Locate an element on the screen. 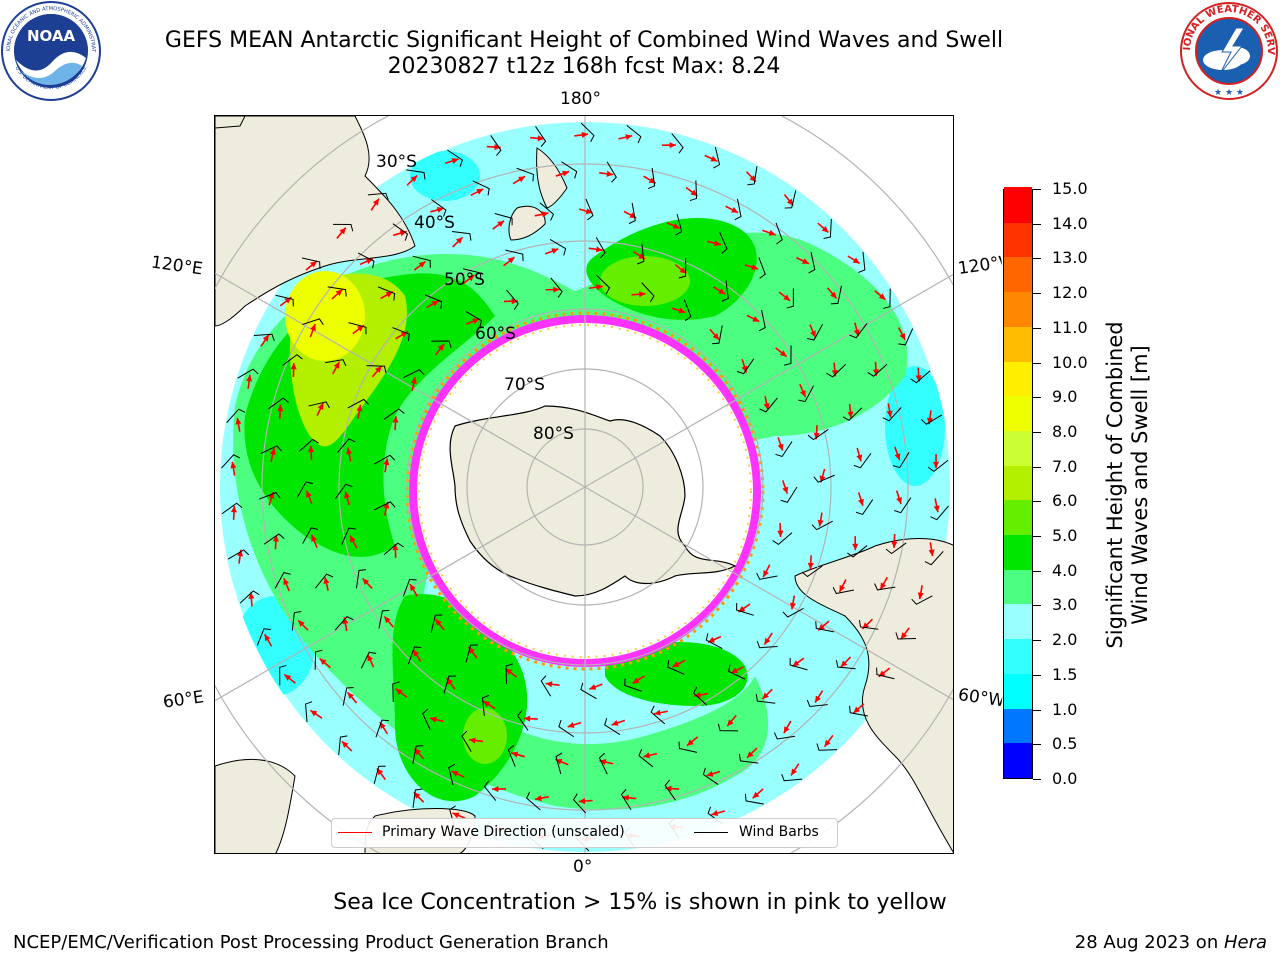 This screenshot has height=960, width=1280. lat-label-40s: 40°S is located at coordinates (434, 223).